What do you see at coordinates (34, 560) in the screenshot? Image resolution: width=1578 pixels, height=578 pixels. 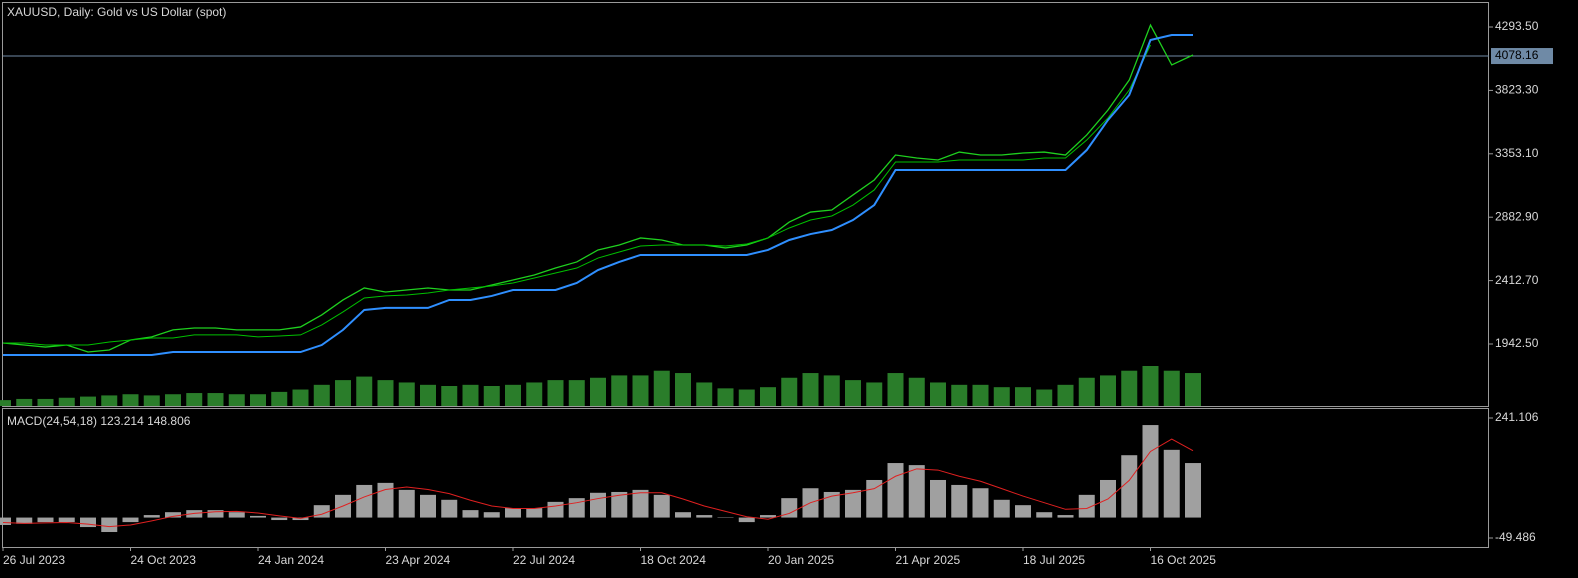 I see `x-tick-label: 26 Jul 2023` at bounding box center [34, 560].